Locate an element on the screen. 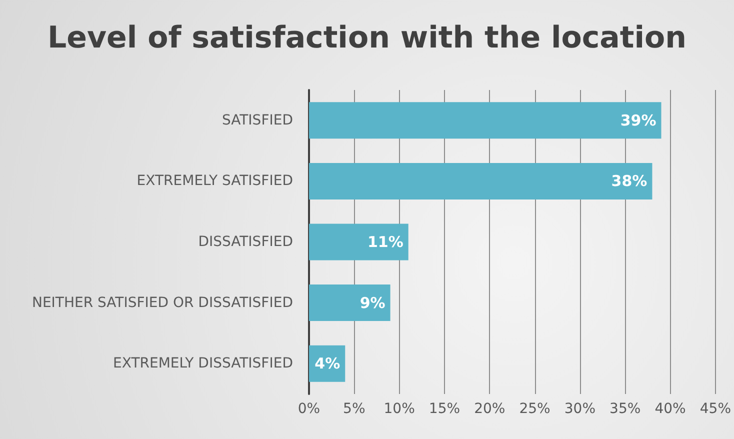 Image resolution: width=734 pixels, height=439 pixels. x-tick-label: 30% is located at coordinates (580, 409).